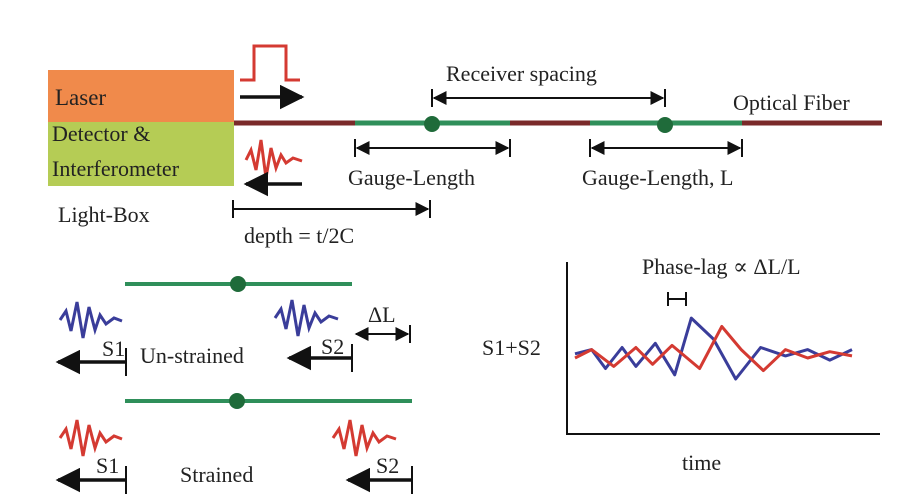 The height and width of the screenshot is (504, 918). I want to click on strained-wavelet-s1-icon, so click(90, 438).